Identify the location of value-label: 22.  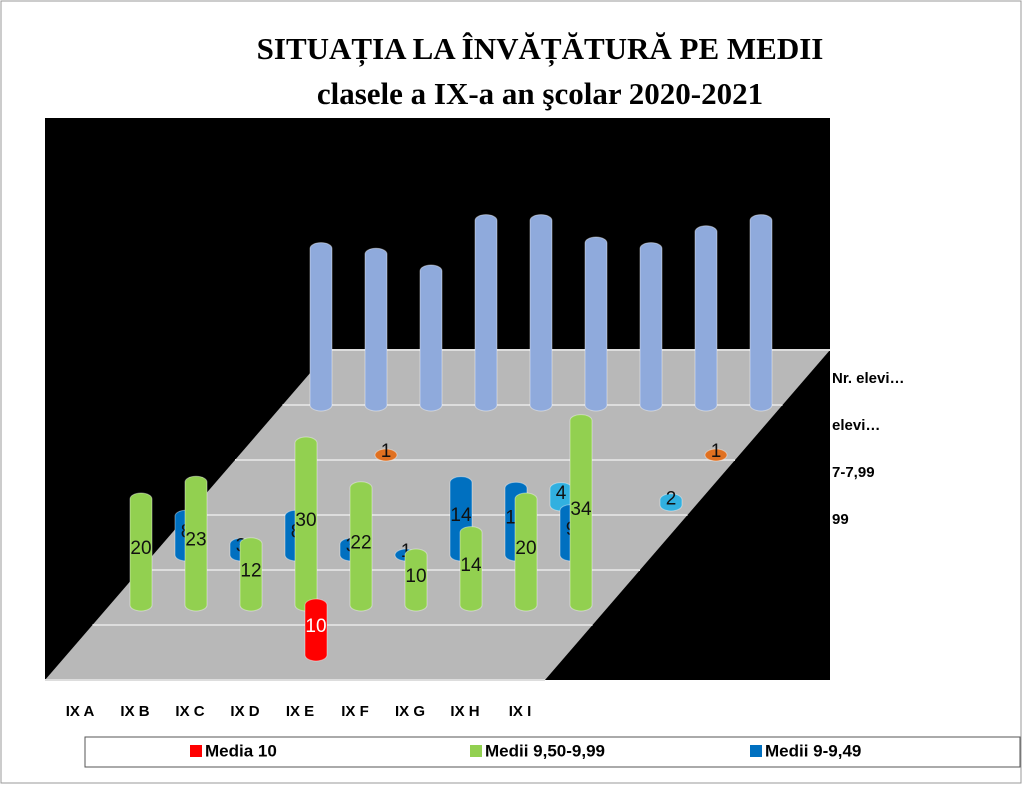
(360, 542).